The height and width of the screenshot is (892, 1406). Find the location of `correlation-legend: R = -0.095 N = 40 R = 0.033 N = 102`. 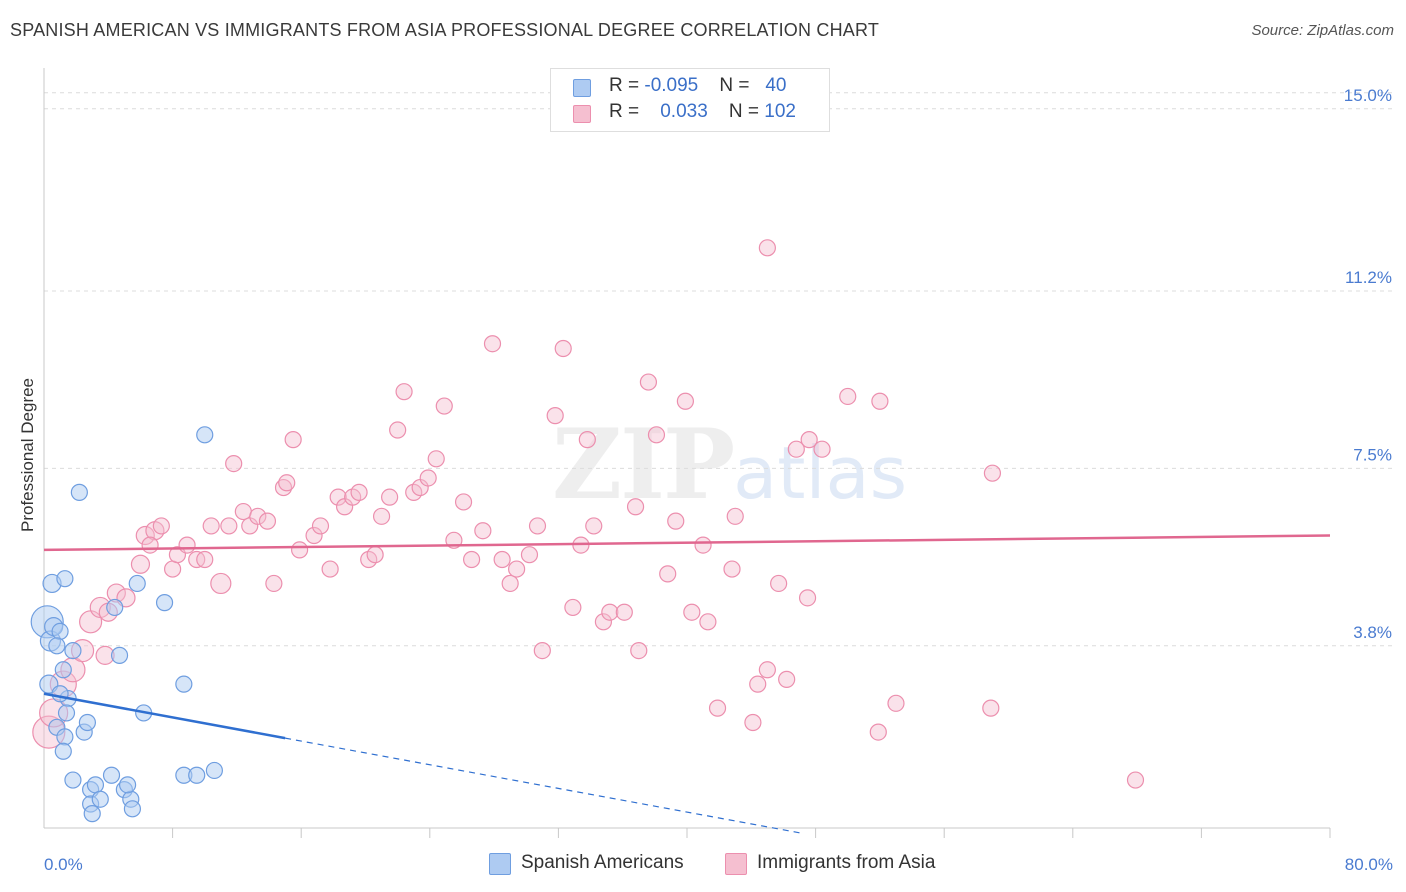

correlation-legend: R = -0.095 N = 40 R = 0.033 N = 102 is located at coordinates (690, 100).